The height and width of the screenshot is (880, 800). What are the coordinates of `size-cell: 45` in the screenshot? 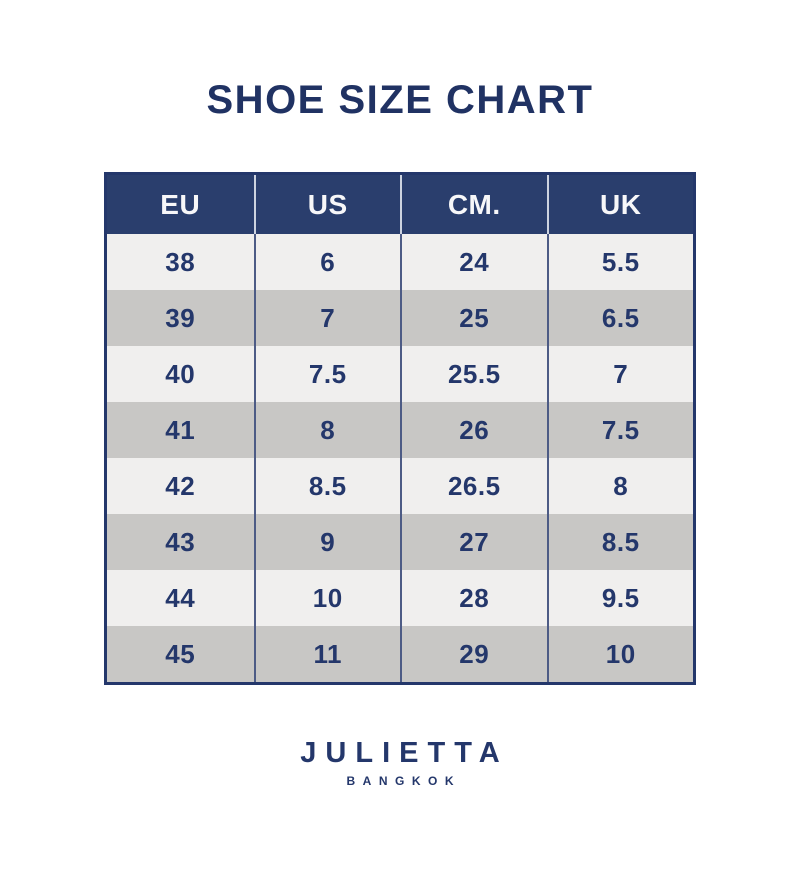 It's located at (180, 654).